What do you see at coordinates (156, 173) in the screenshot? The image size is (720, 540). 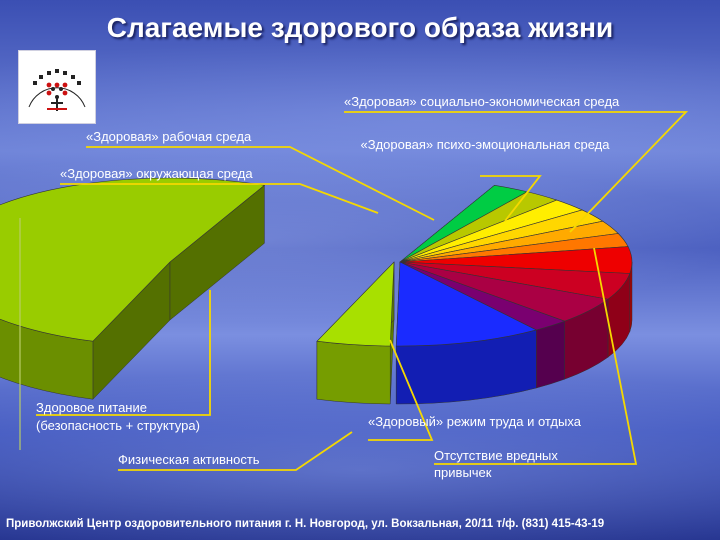 I see `label-environment: «Здоровая» окружающая среда` at bounding box center [156, 173].